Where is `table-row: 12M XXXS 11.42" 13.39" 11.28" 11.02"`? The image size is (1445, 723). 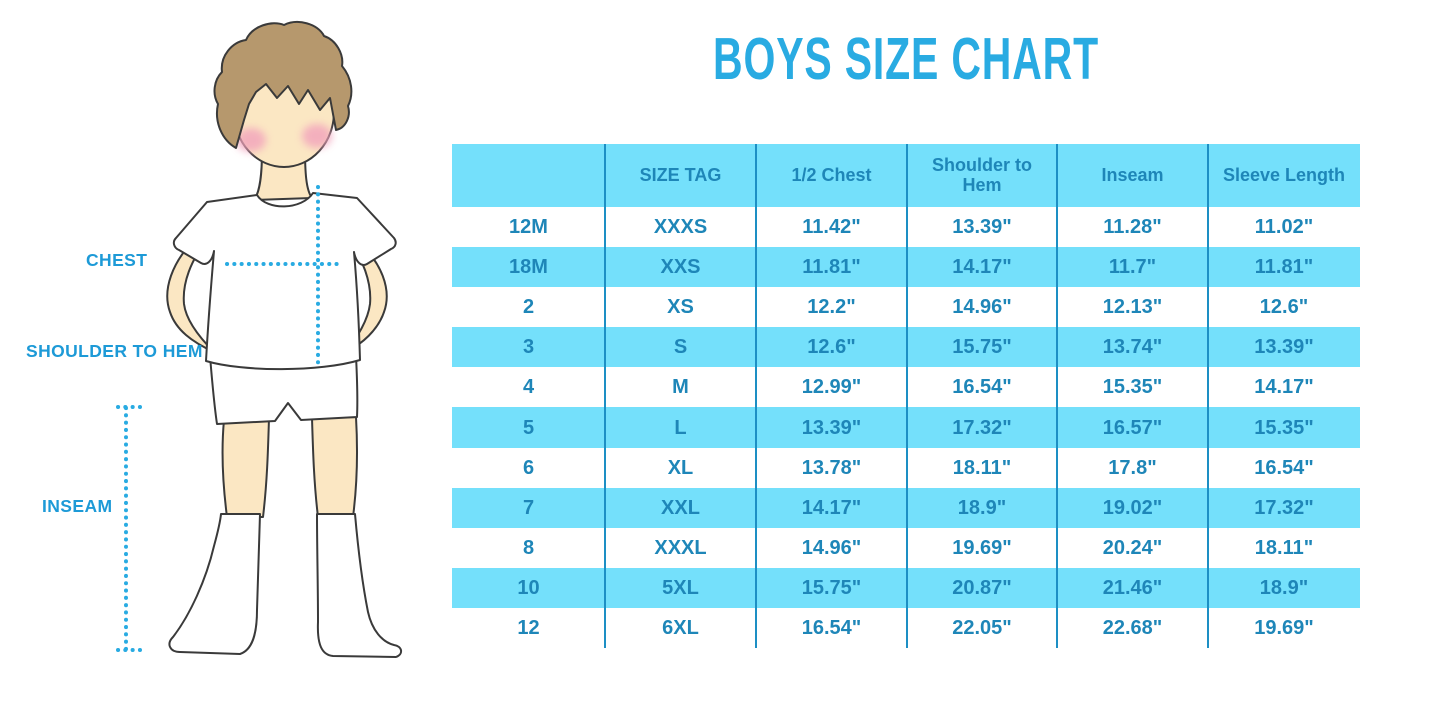 table-row: 12M XXXS 11.42" 13.39" 11.28" 11.02" is located at coordinates (906, 227).